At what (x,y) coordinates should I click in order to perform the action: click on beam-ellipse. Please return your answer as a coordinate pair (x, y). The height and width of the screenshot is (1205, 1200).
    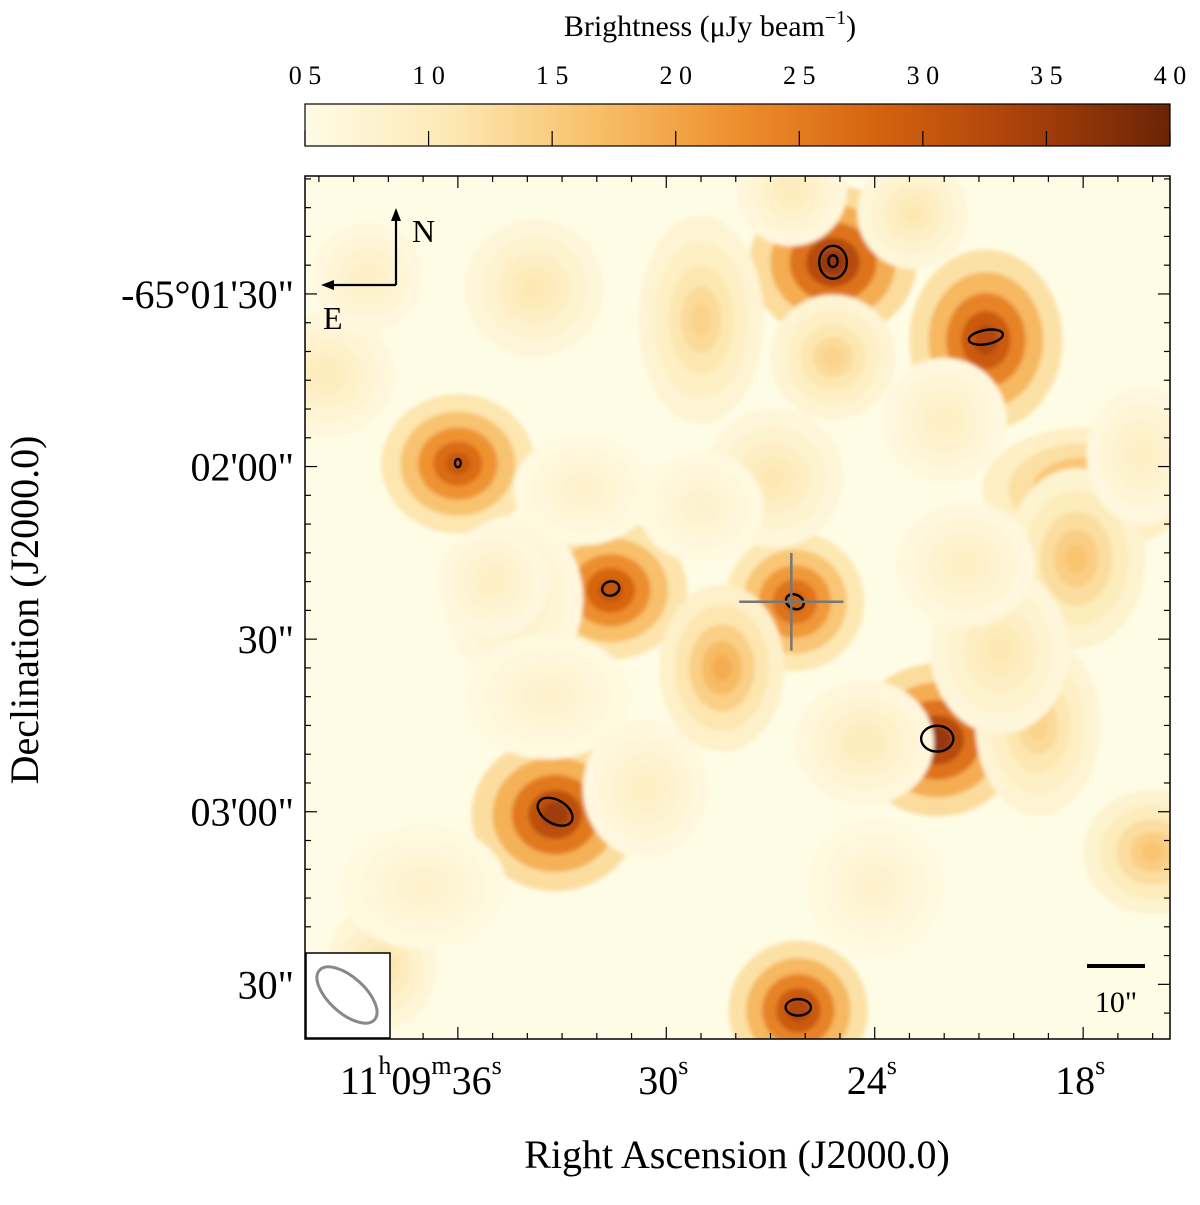
    Looking at the image, I should click on (347, 995).